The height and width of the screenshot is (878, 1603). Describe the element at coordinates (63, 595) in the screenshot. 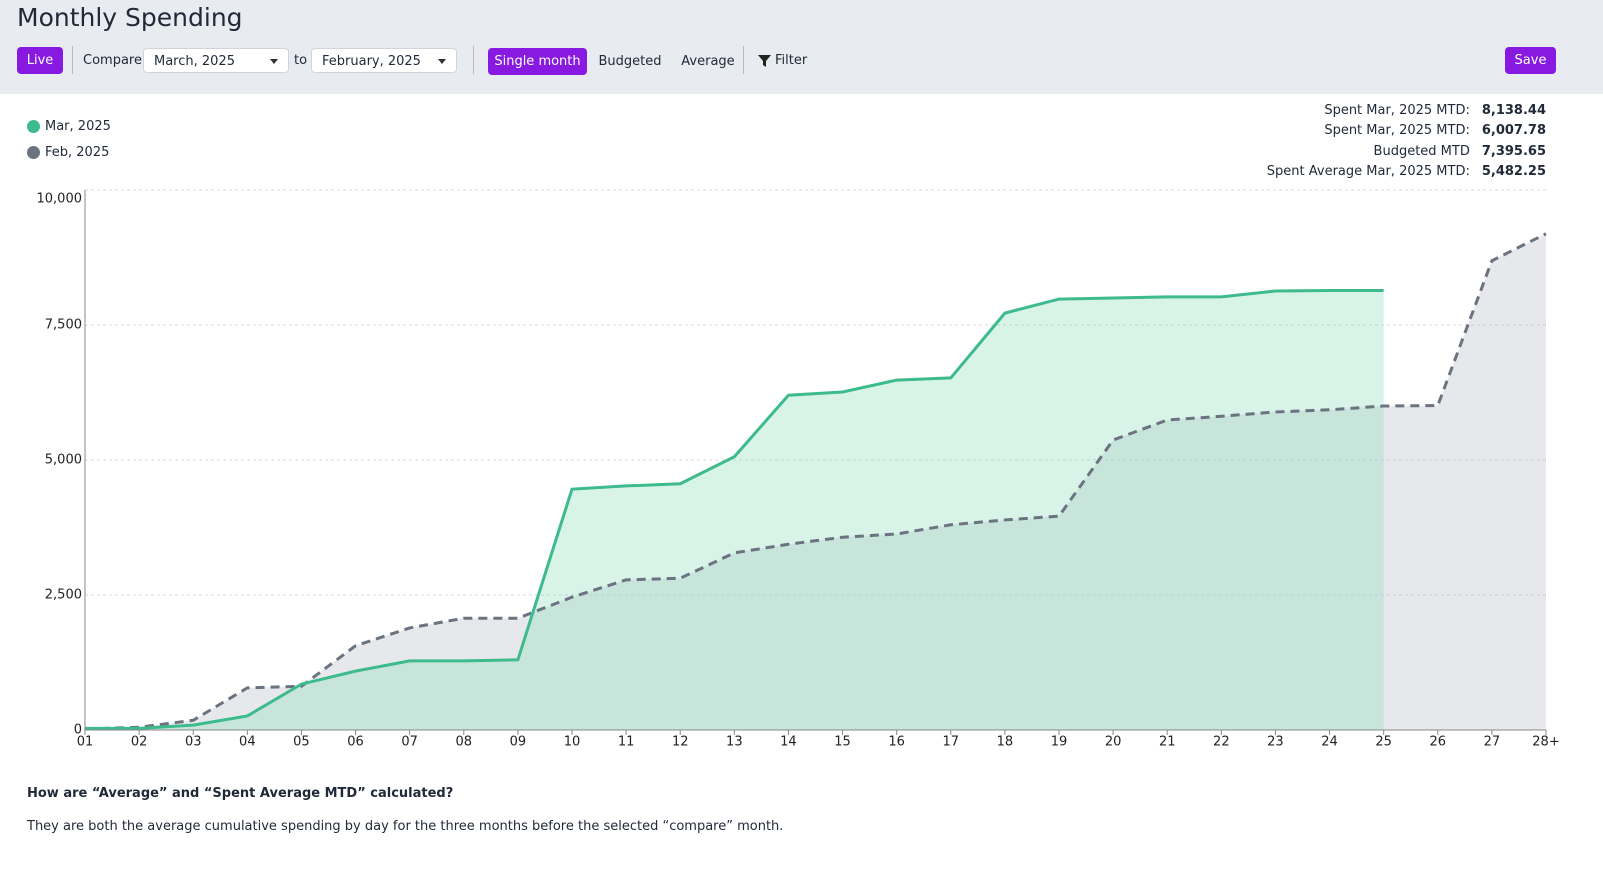

I see `y-tick-label: 2,500` at that location.